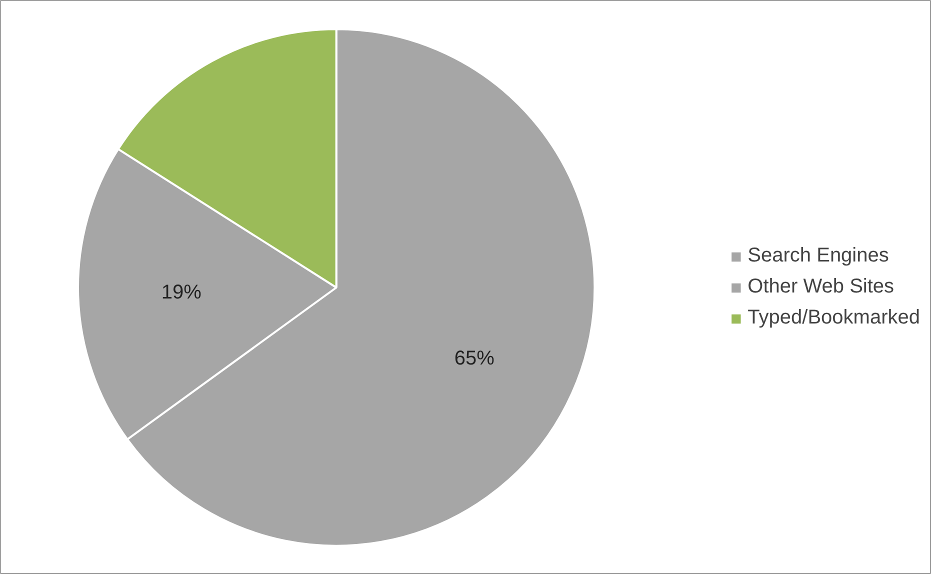  Describe the element at coordinates (834, 318) in the screenshot. I see `legend-label: Typed/Bookmarked` at that location.